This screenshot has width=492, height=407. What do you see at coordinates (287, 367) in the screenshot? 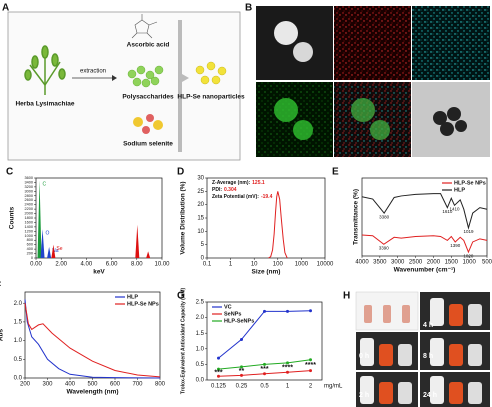
I see `significance: ****` at bounding box center [287, 367].